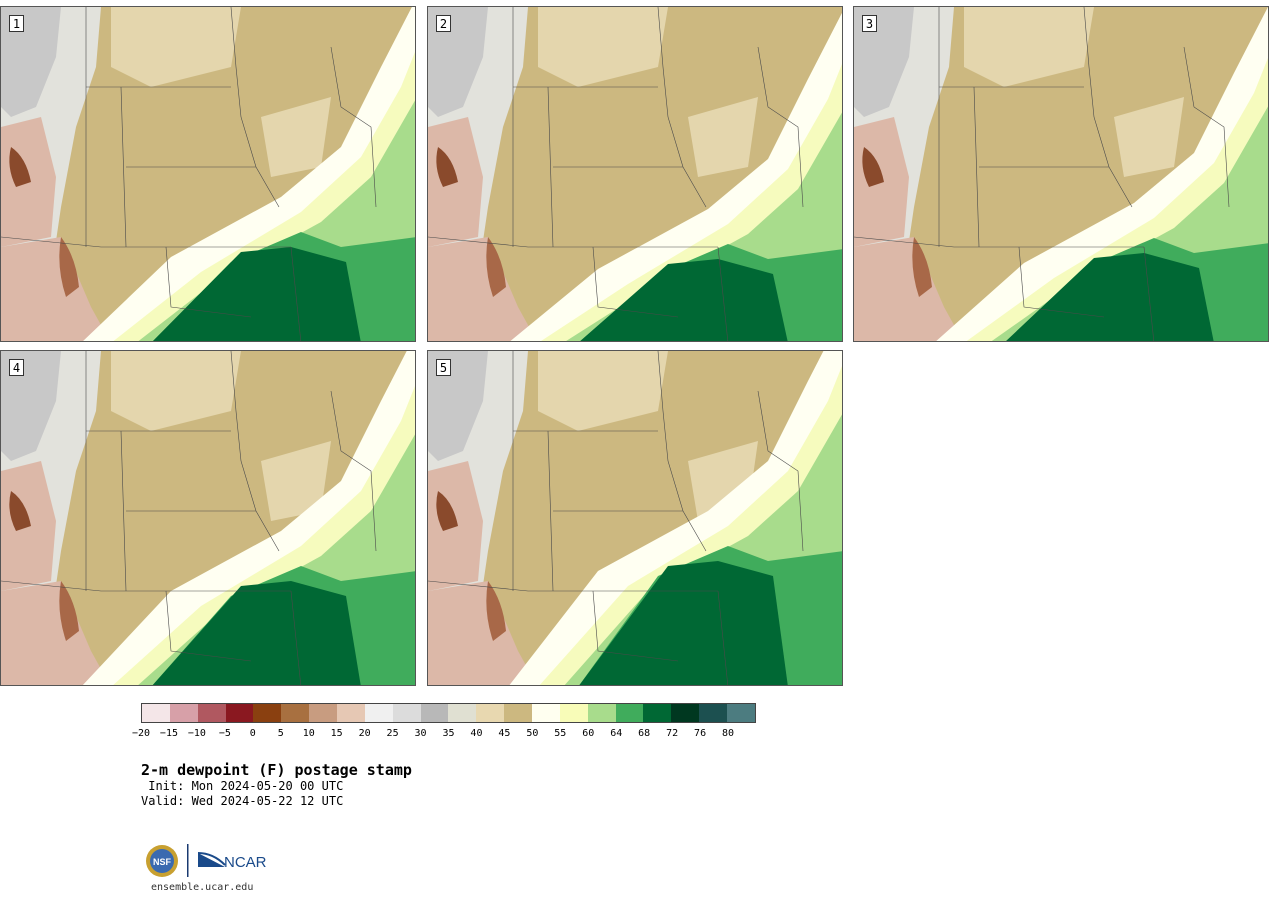  Describe the element at coordinates (168, 733) in the screenshot. I see `colorbar-tick-label: −15` at that location.